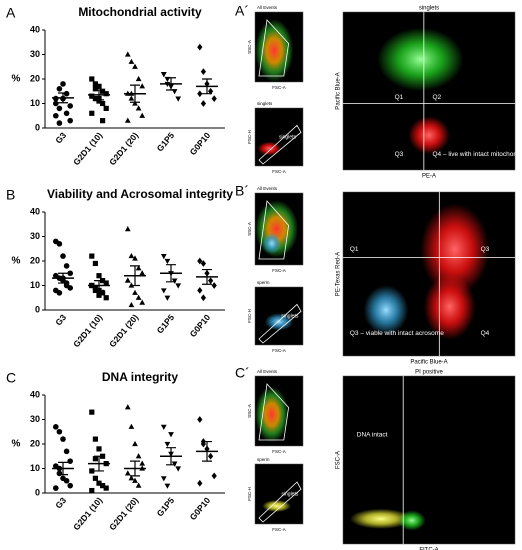  Describe the element at coordinates (11, 13) in the screenshot. I see `panel-letter: A` at that location.